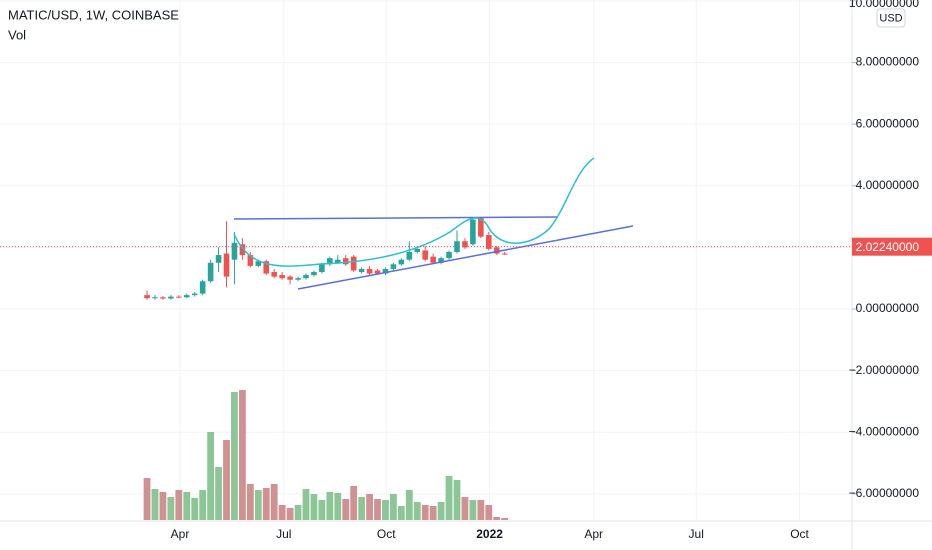 The width and height of the screenshot is (932, 550). I want to click on candles, so click(326, 259).